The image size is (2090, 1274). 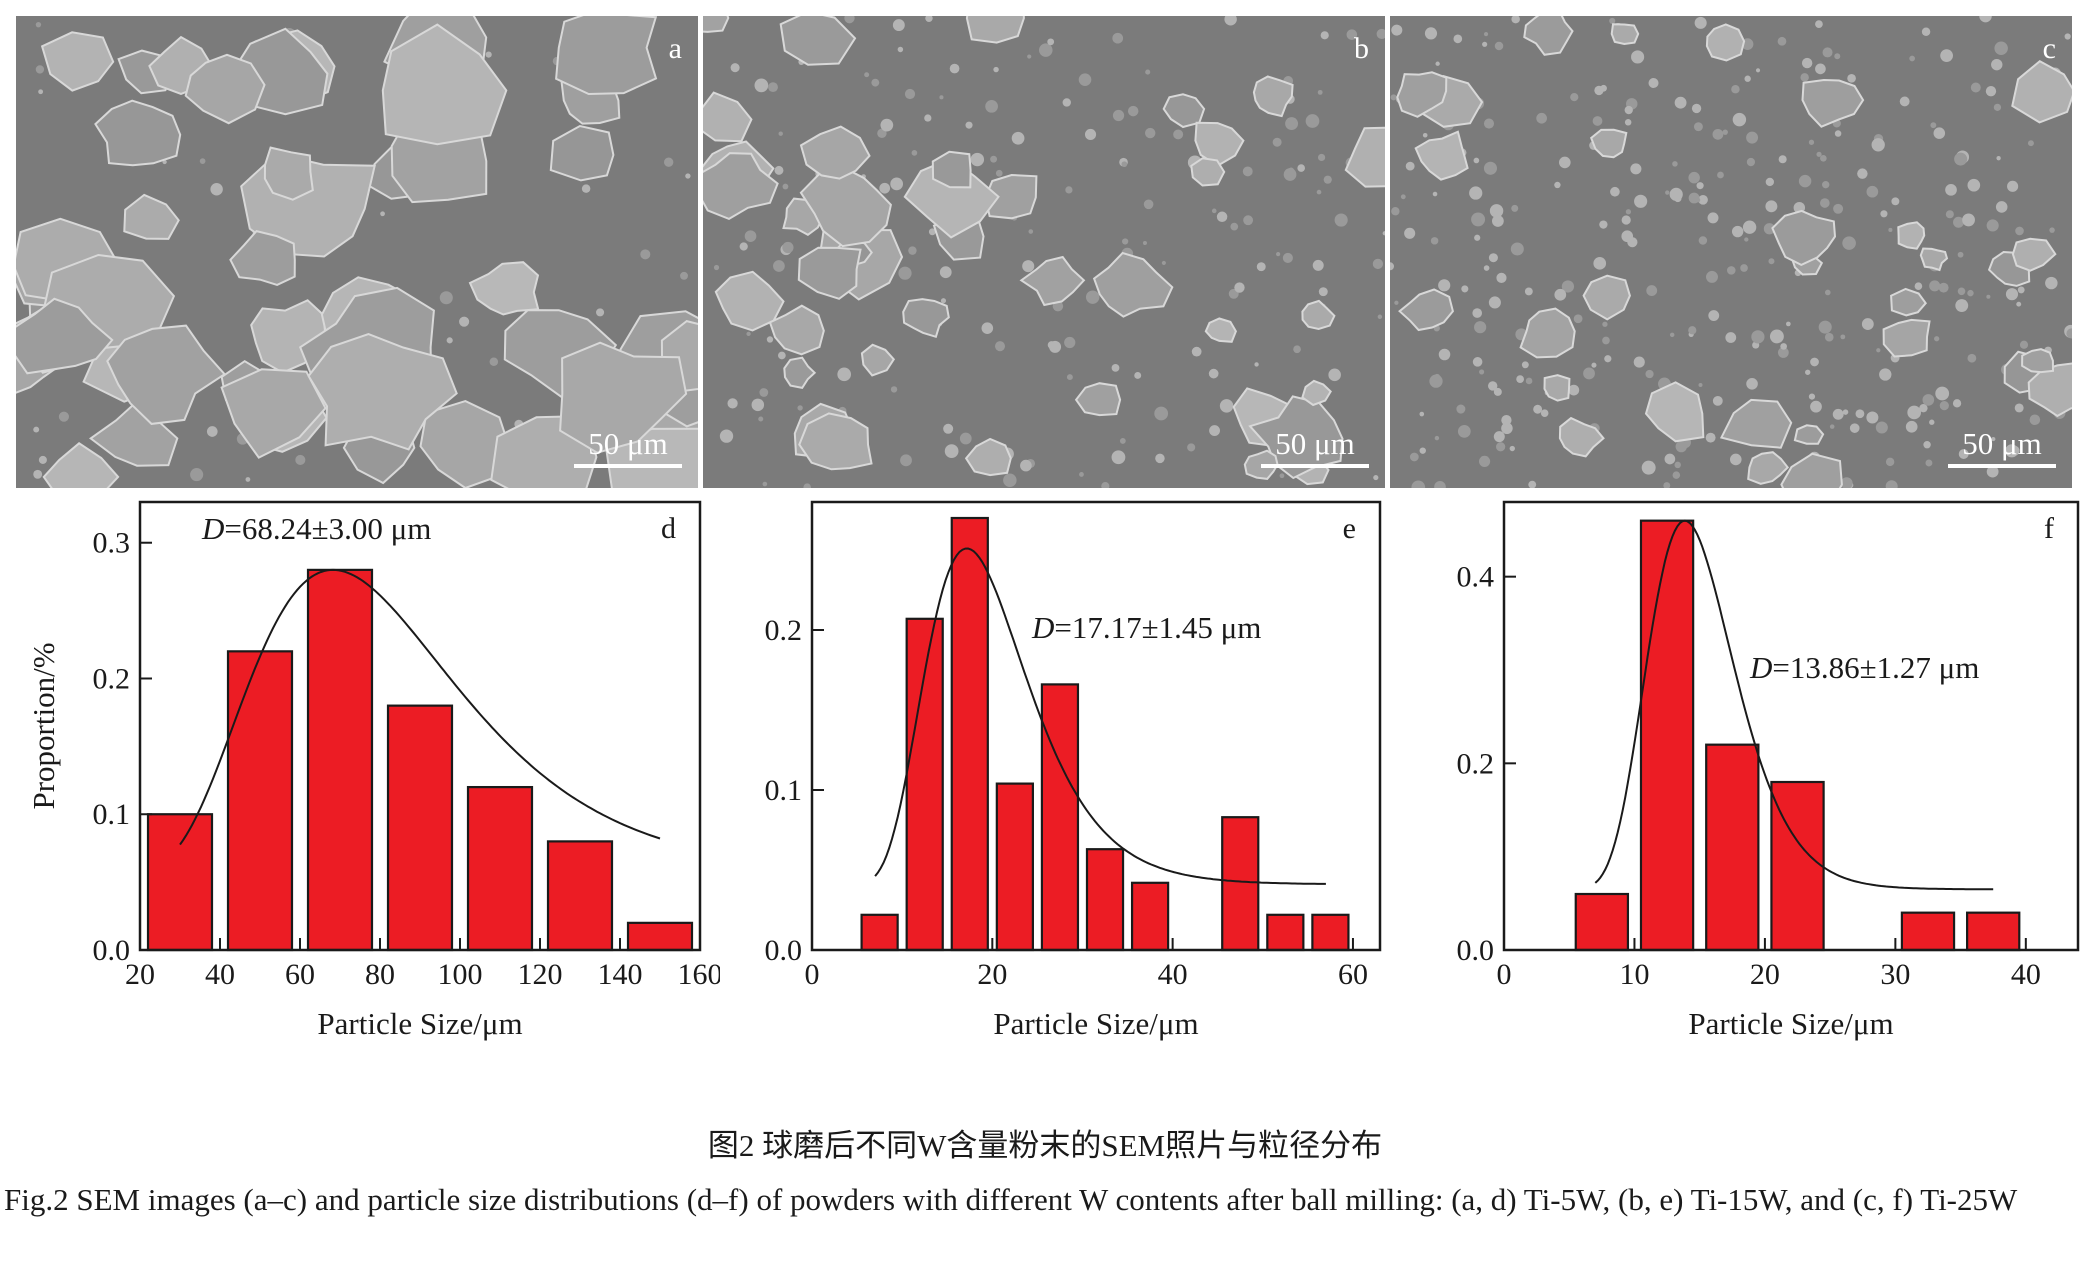 What do you see at coordinates (460, 974) in the screenshot?
I see `x-tick-label: 100` at bounding box center [460, 974].